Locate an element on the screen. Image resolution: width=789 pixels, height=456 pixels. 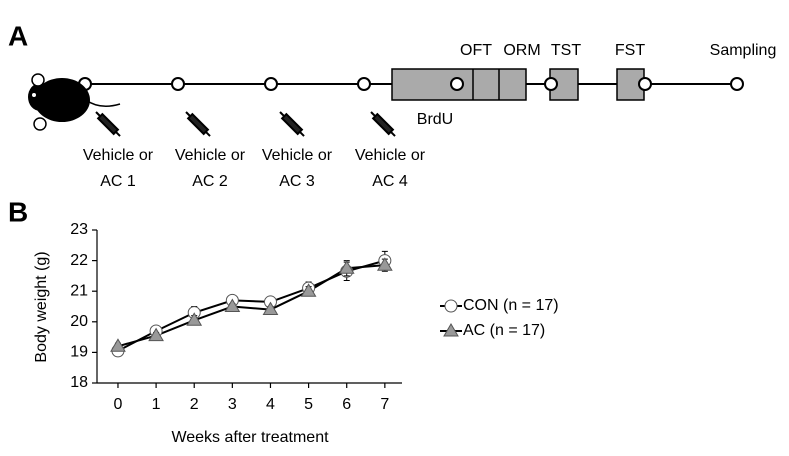
x-tick-label: 3 is located at coordinates (232, 404).